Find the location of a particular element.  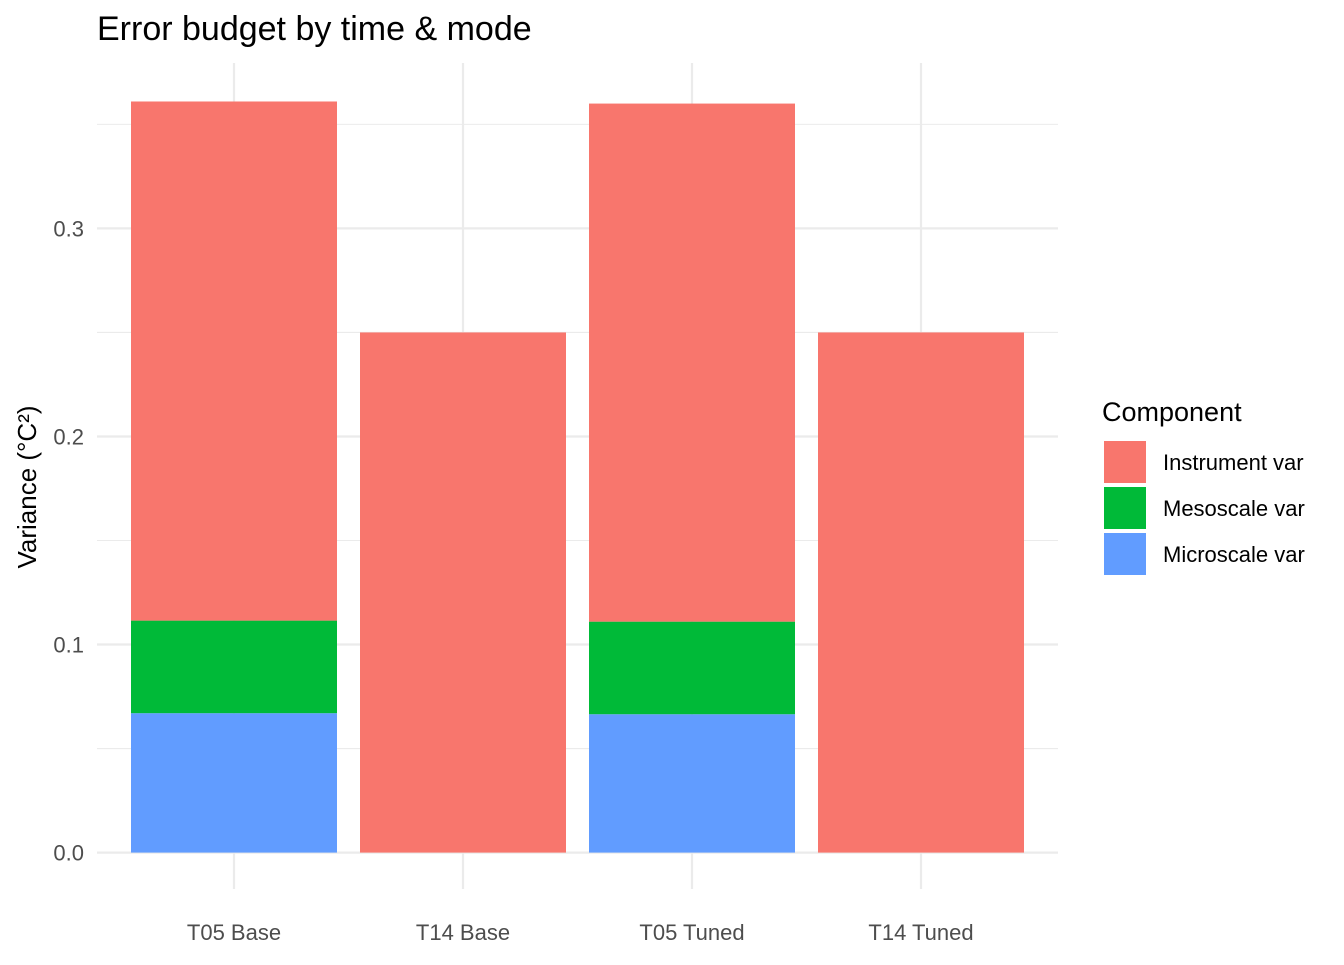

x-tick-label: T05 Tuned is located at coordinates (691, 932).